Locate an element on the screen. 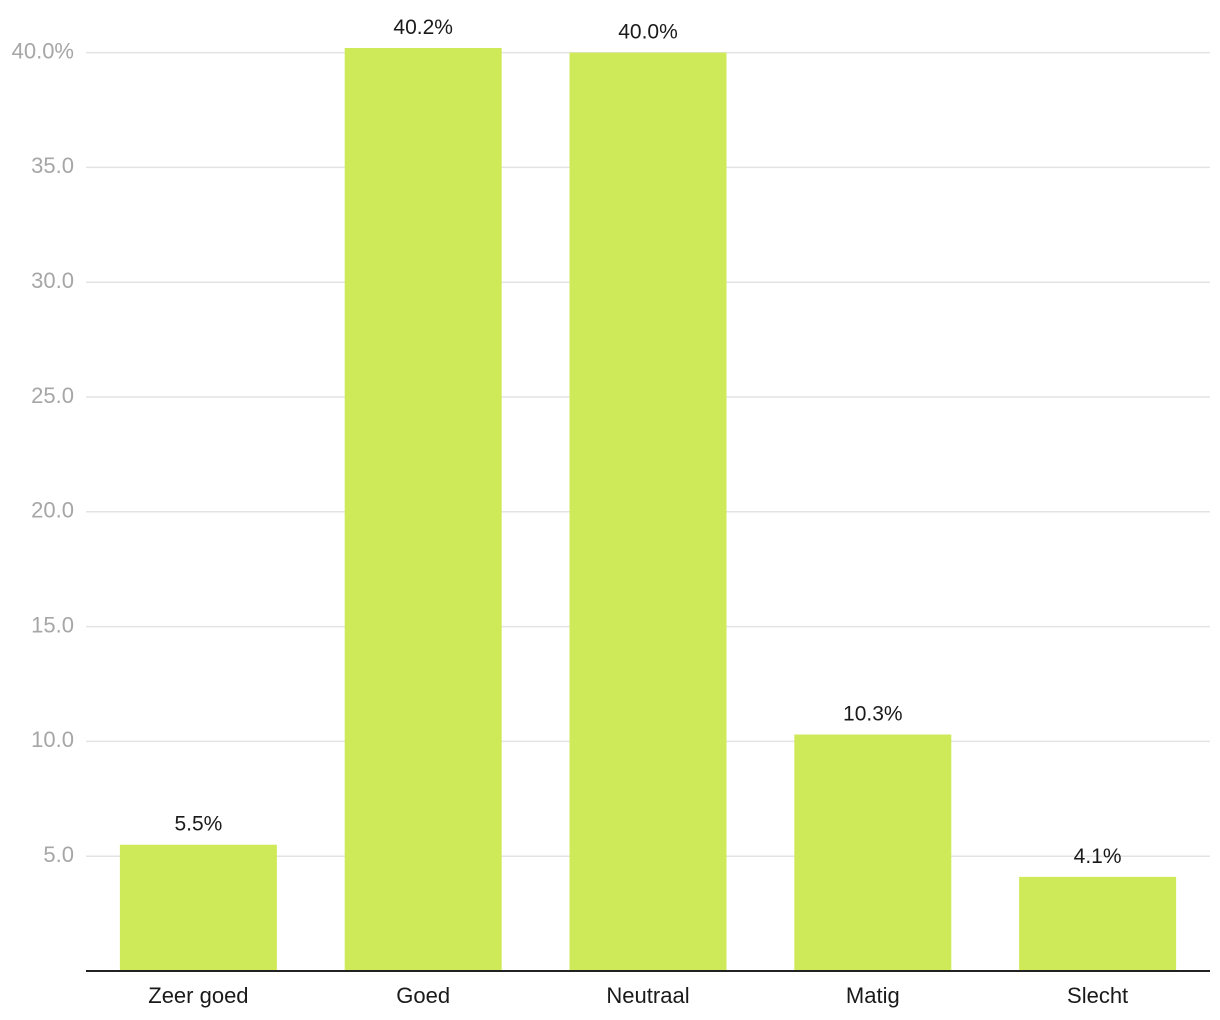  y-tick-label: 10.0 is located at coordinates (52, 739).